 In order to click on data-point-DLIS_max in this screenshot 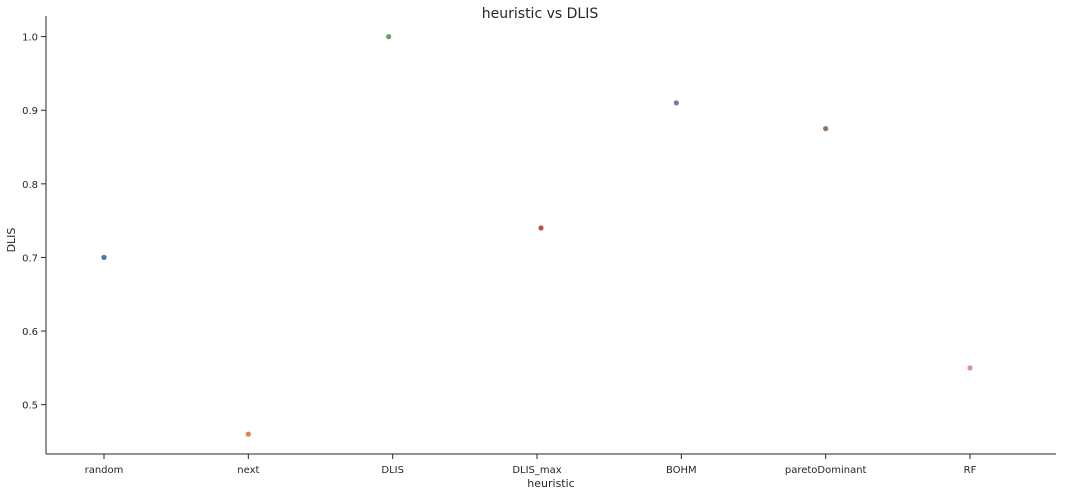, I will do `click(541, 228)`.